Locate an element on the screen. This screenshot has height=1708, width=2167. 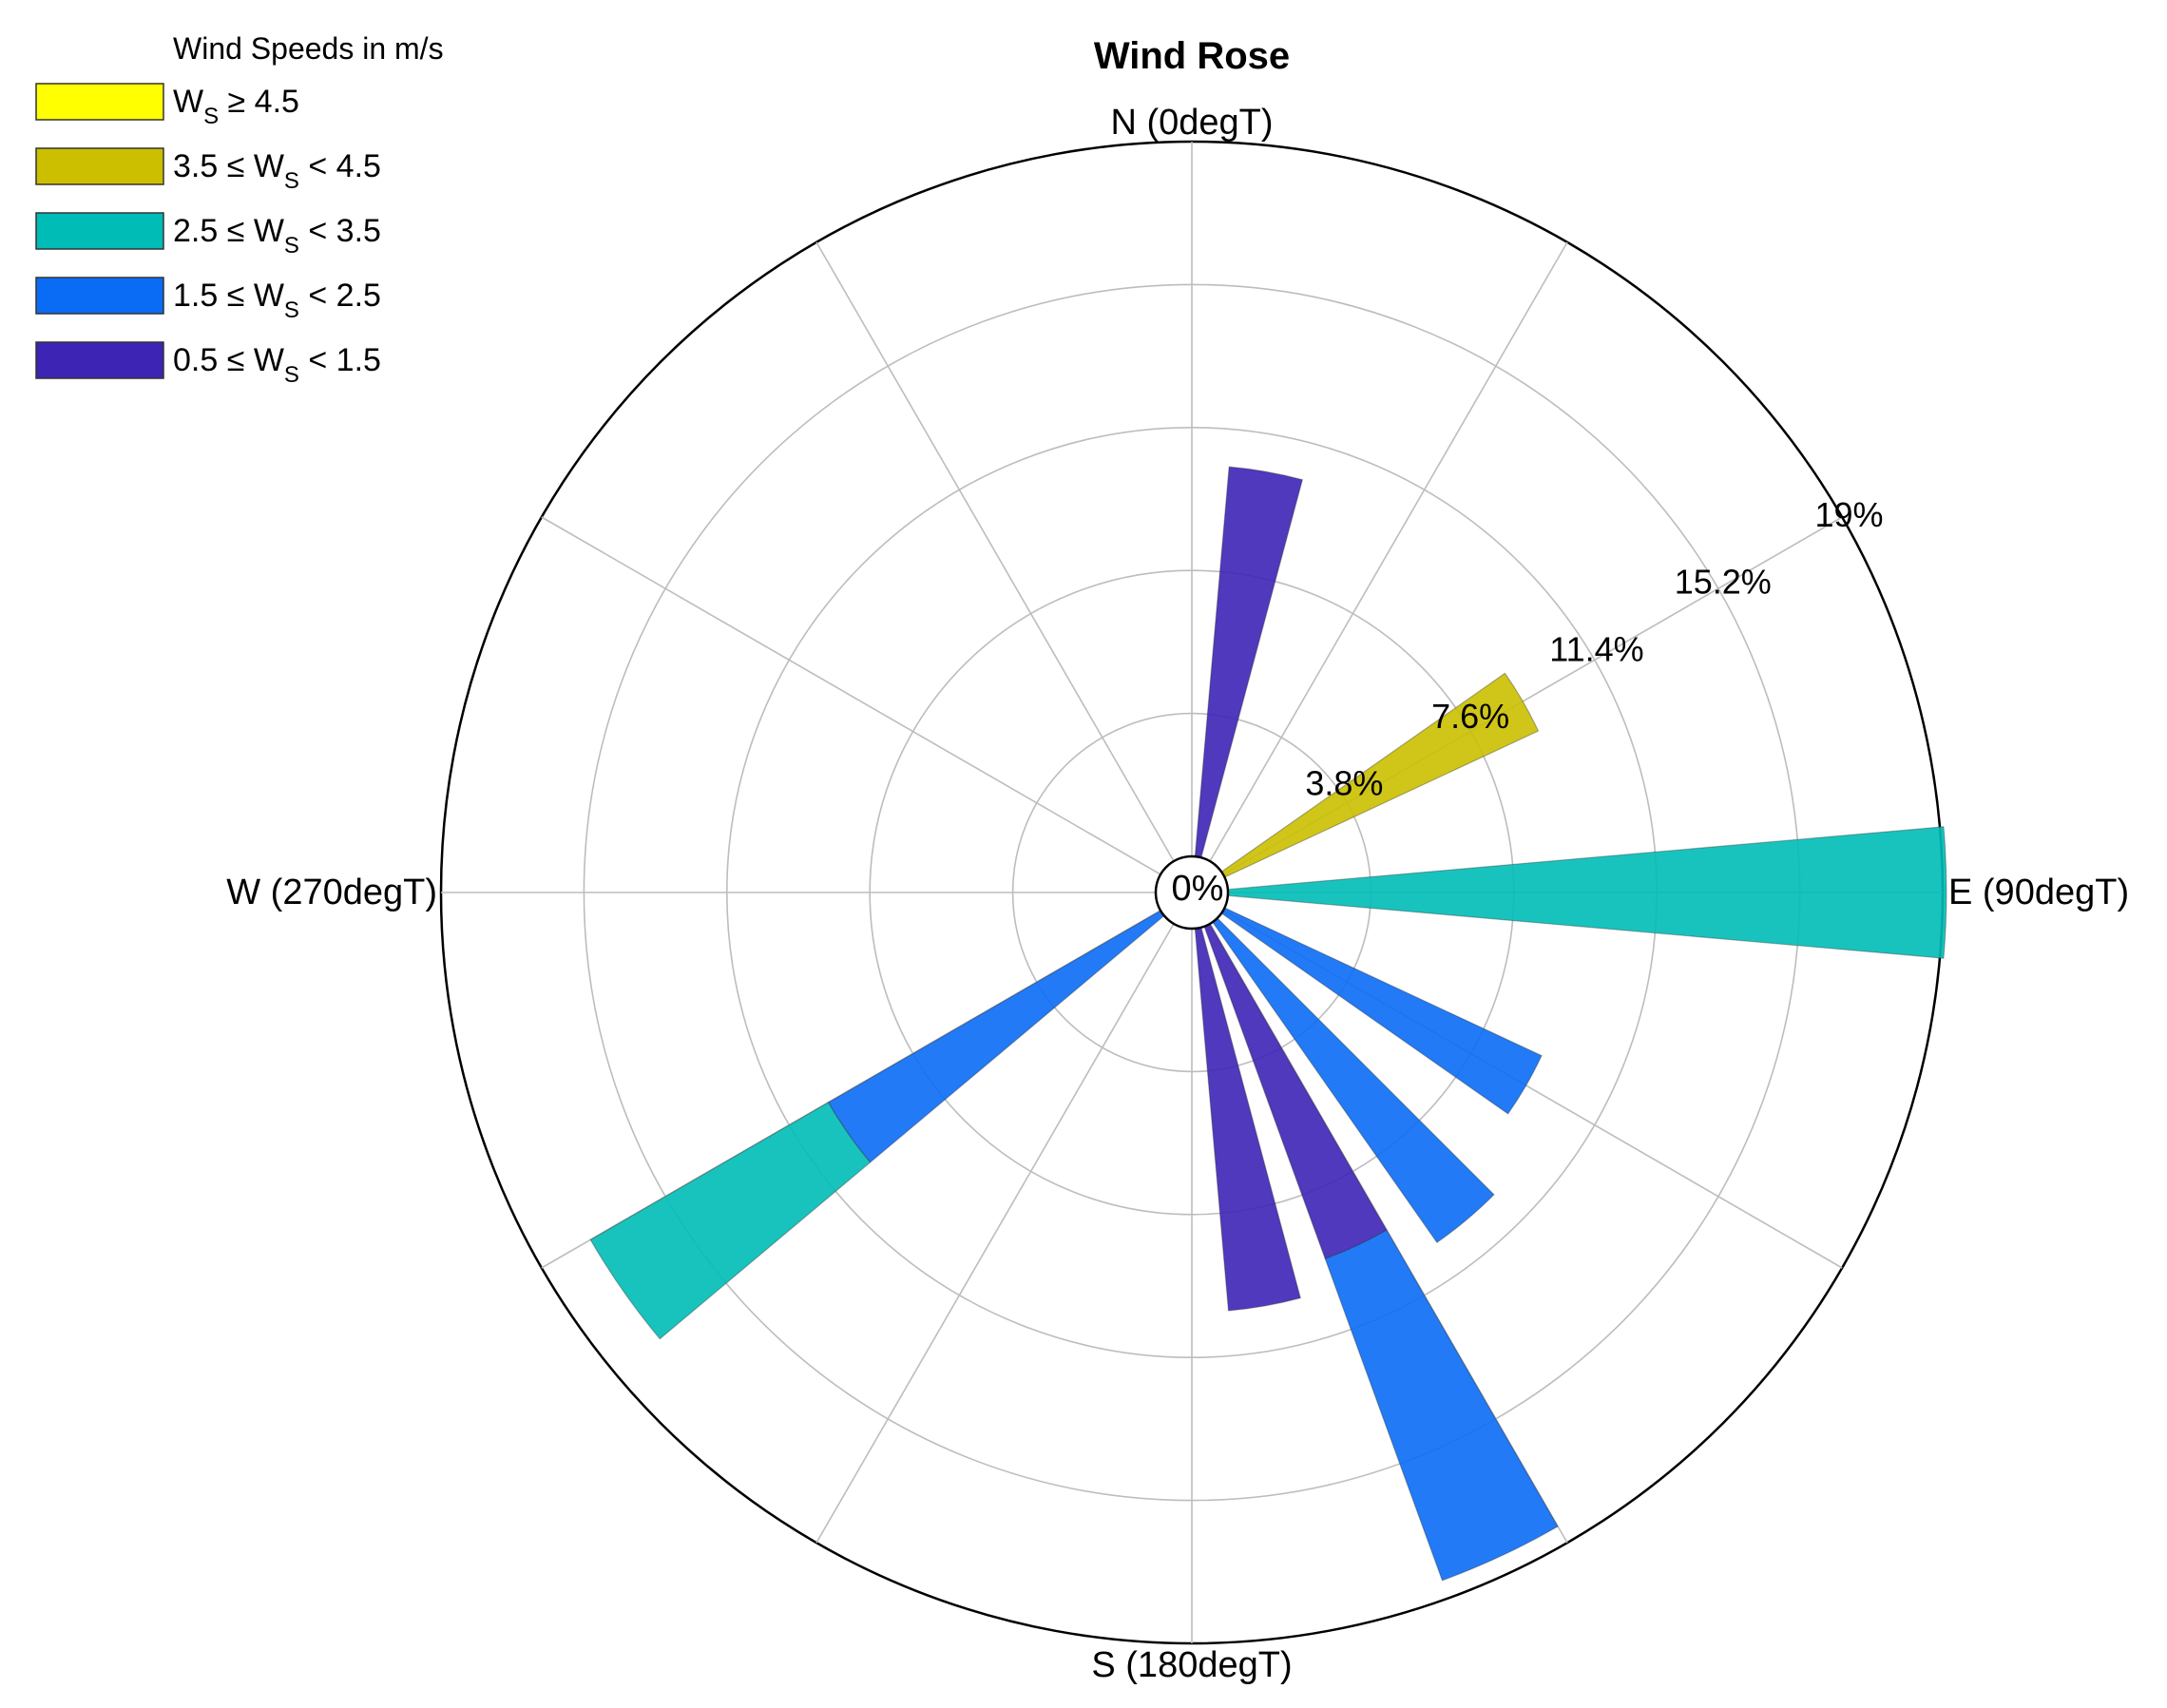
direction-label-south: S (180degT) is located at coordinates (1192, 1665).